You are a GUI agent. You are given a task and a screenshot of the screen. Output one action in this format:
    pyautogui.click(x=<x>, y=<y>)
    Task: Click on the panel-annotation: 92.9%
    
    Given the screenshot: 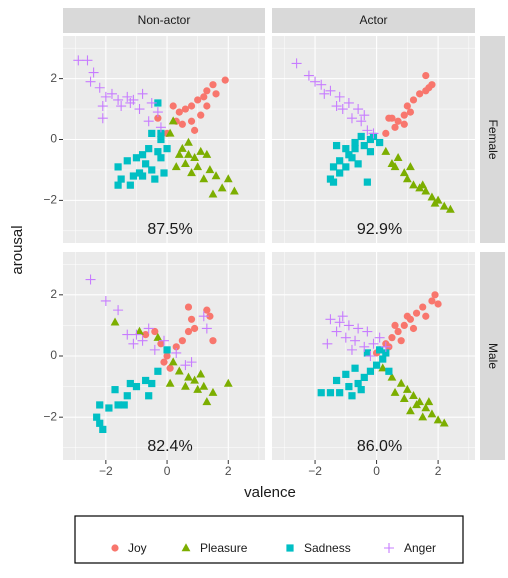 What is the action you would take?
    pyautogui.click(x=379, y=229)
    